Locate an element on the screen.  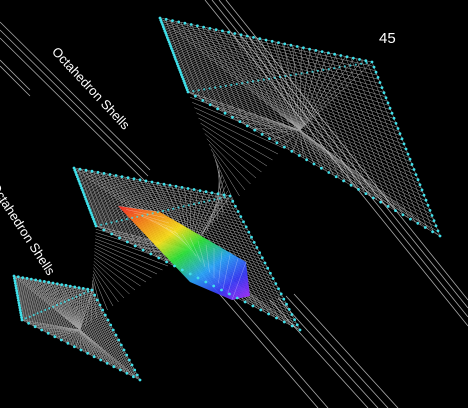
mesh-shell is located at coordinates (77, 328).